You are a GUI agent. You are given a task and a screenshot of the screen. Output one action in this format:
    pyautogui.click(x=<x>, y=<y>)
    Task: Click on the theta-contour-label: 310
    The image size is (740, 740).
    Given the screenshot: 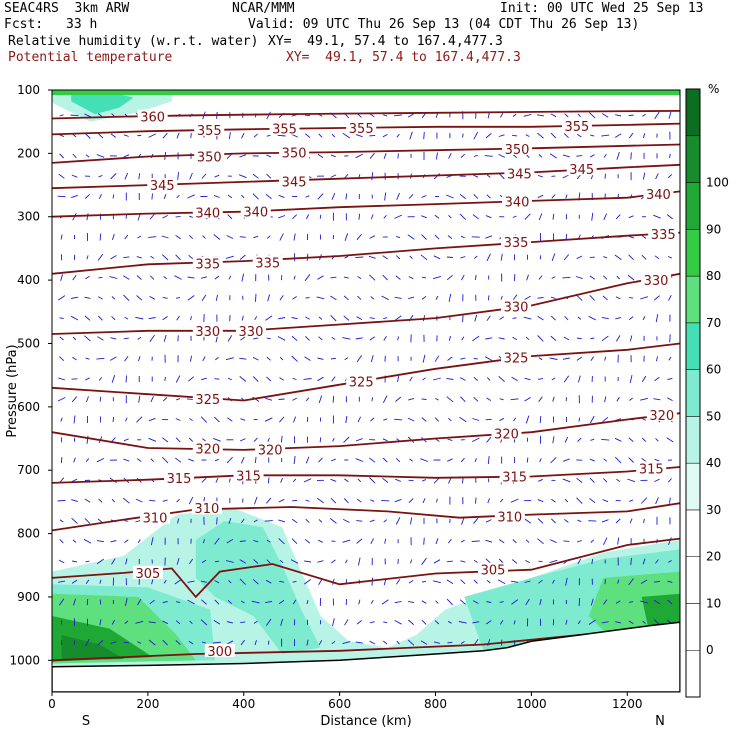 What is the action you would take?
    pyautogui.click(x=206, y=509)
    